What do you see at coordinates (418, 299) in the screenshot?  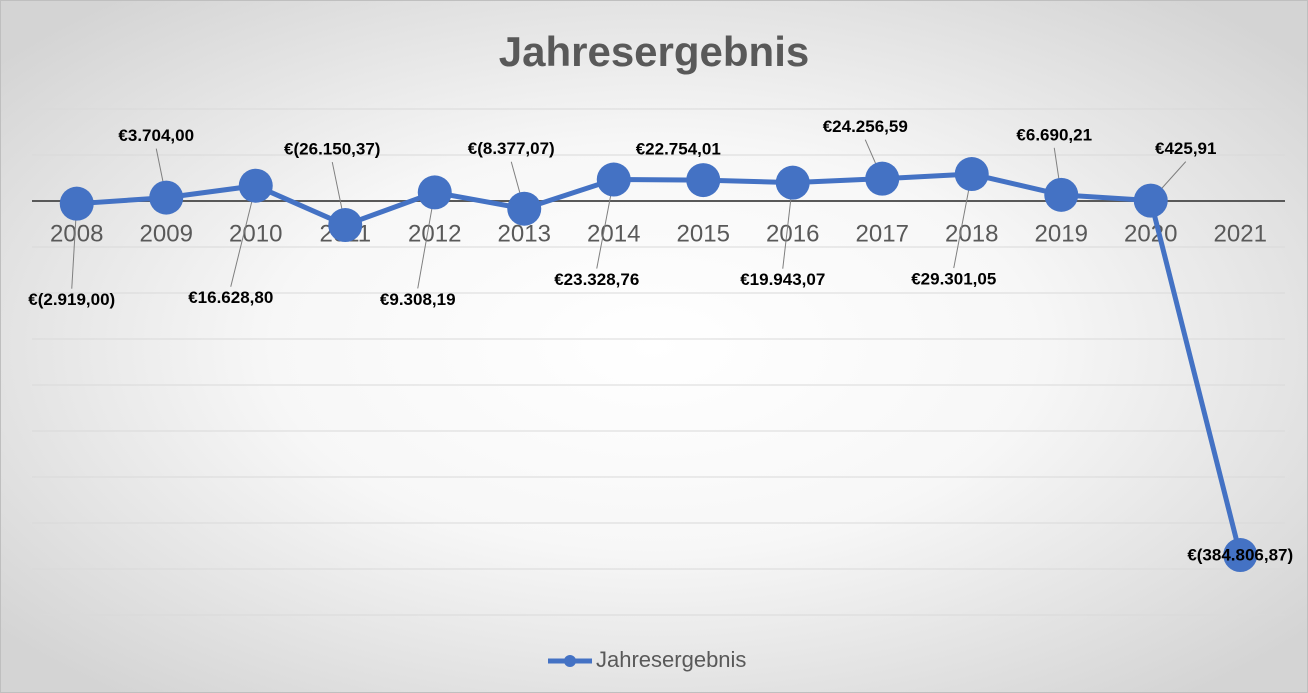 I see `data-label: €9.308,19` at bounding box center [418, 299].